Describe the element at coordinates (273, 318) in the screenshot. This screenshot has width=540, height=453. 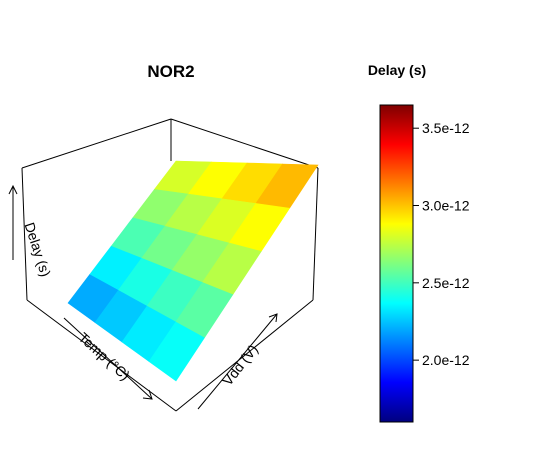
I see `y-axis-arrowhead` at that location.